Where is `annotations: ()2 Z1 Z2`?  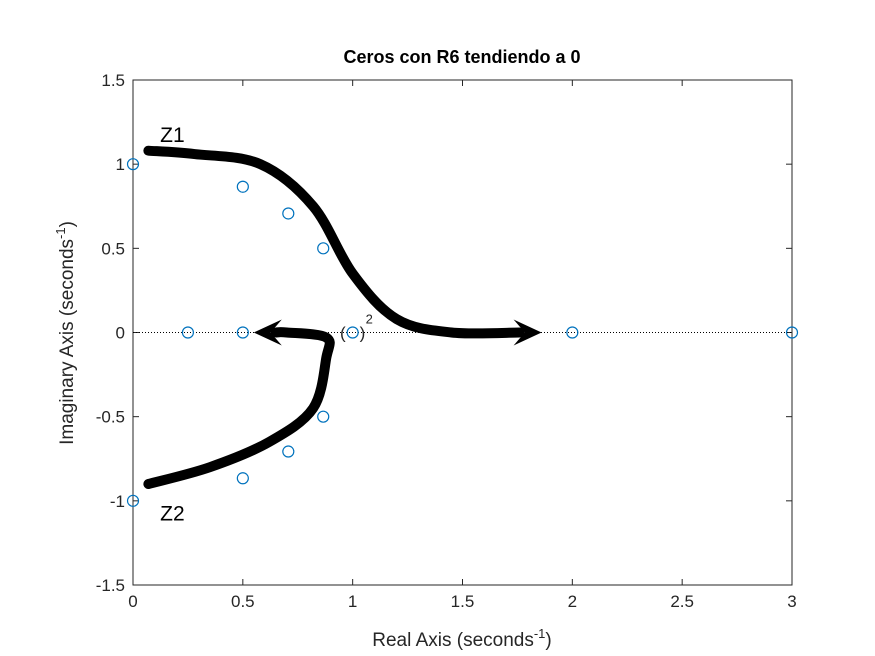 annotations: ()2 Z1 Z2 is located at coordinates (266, 325).